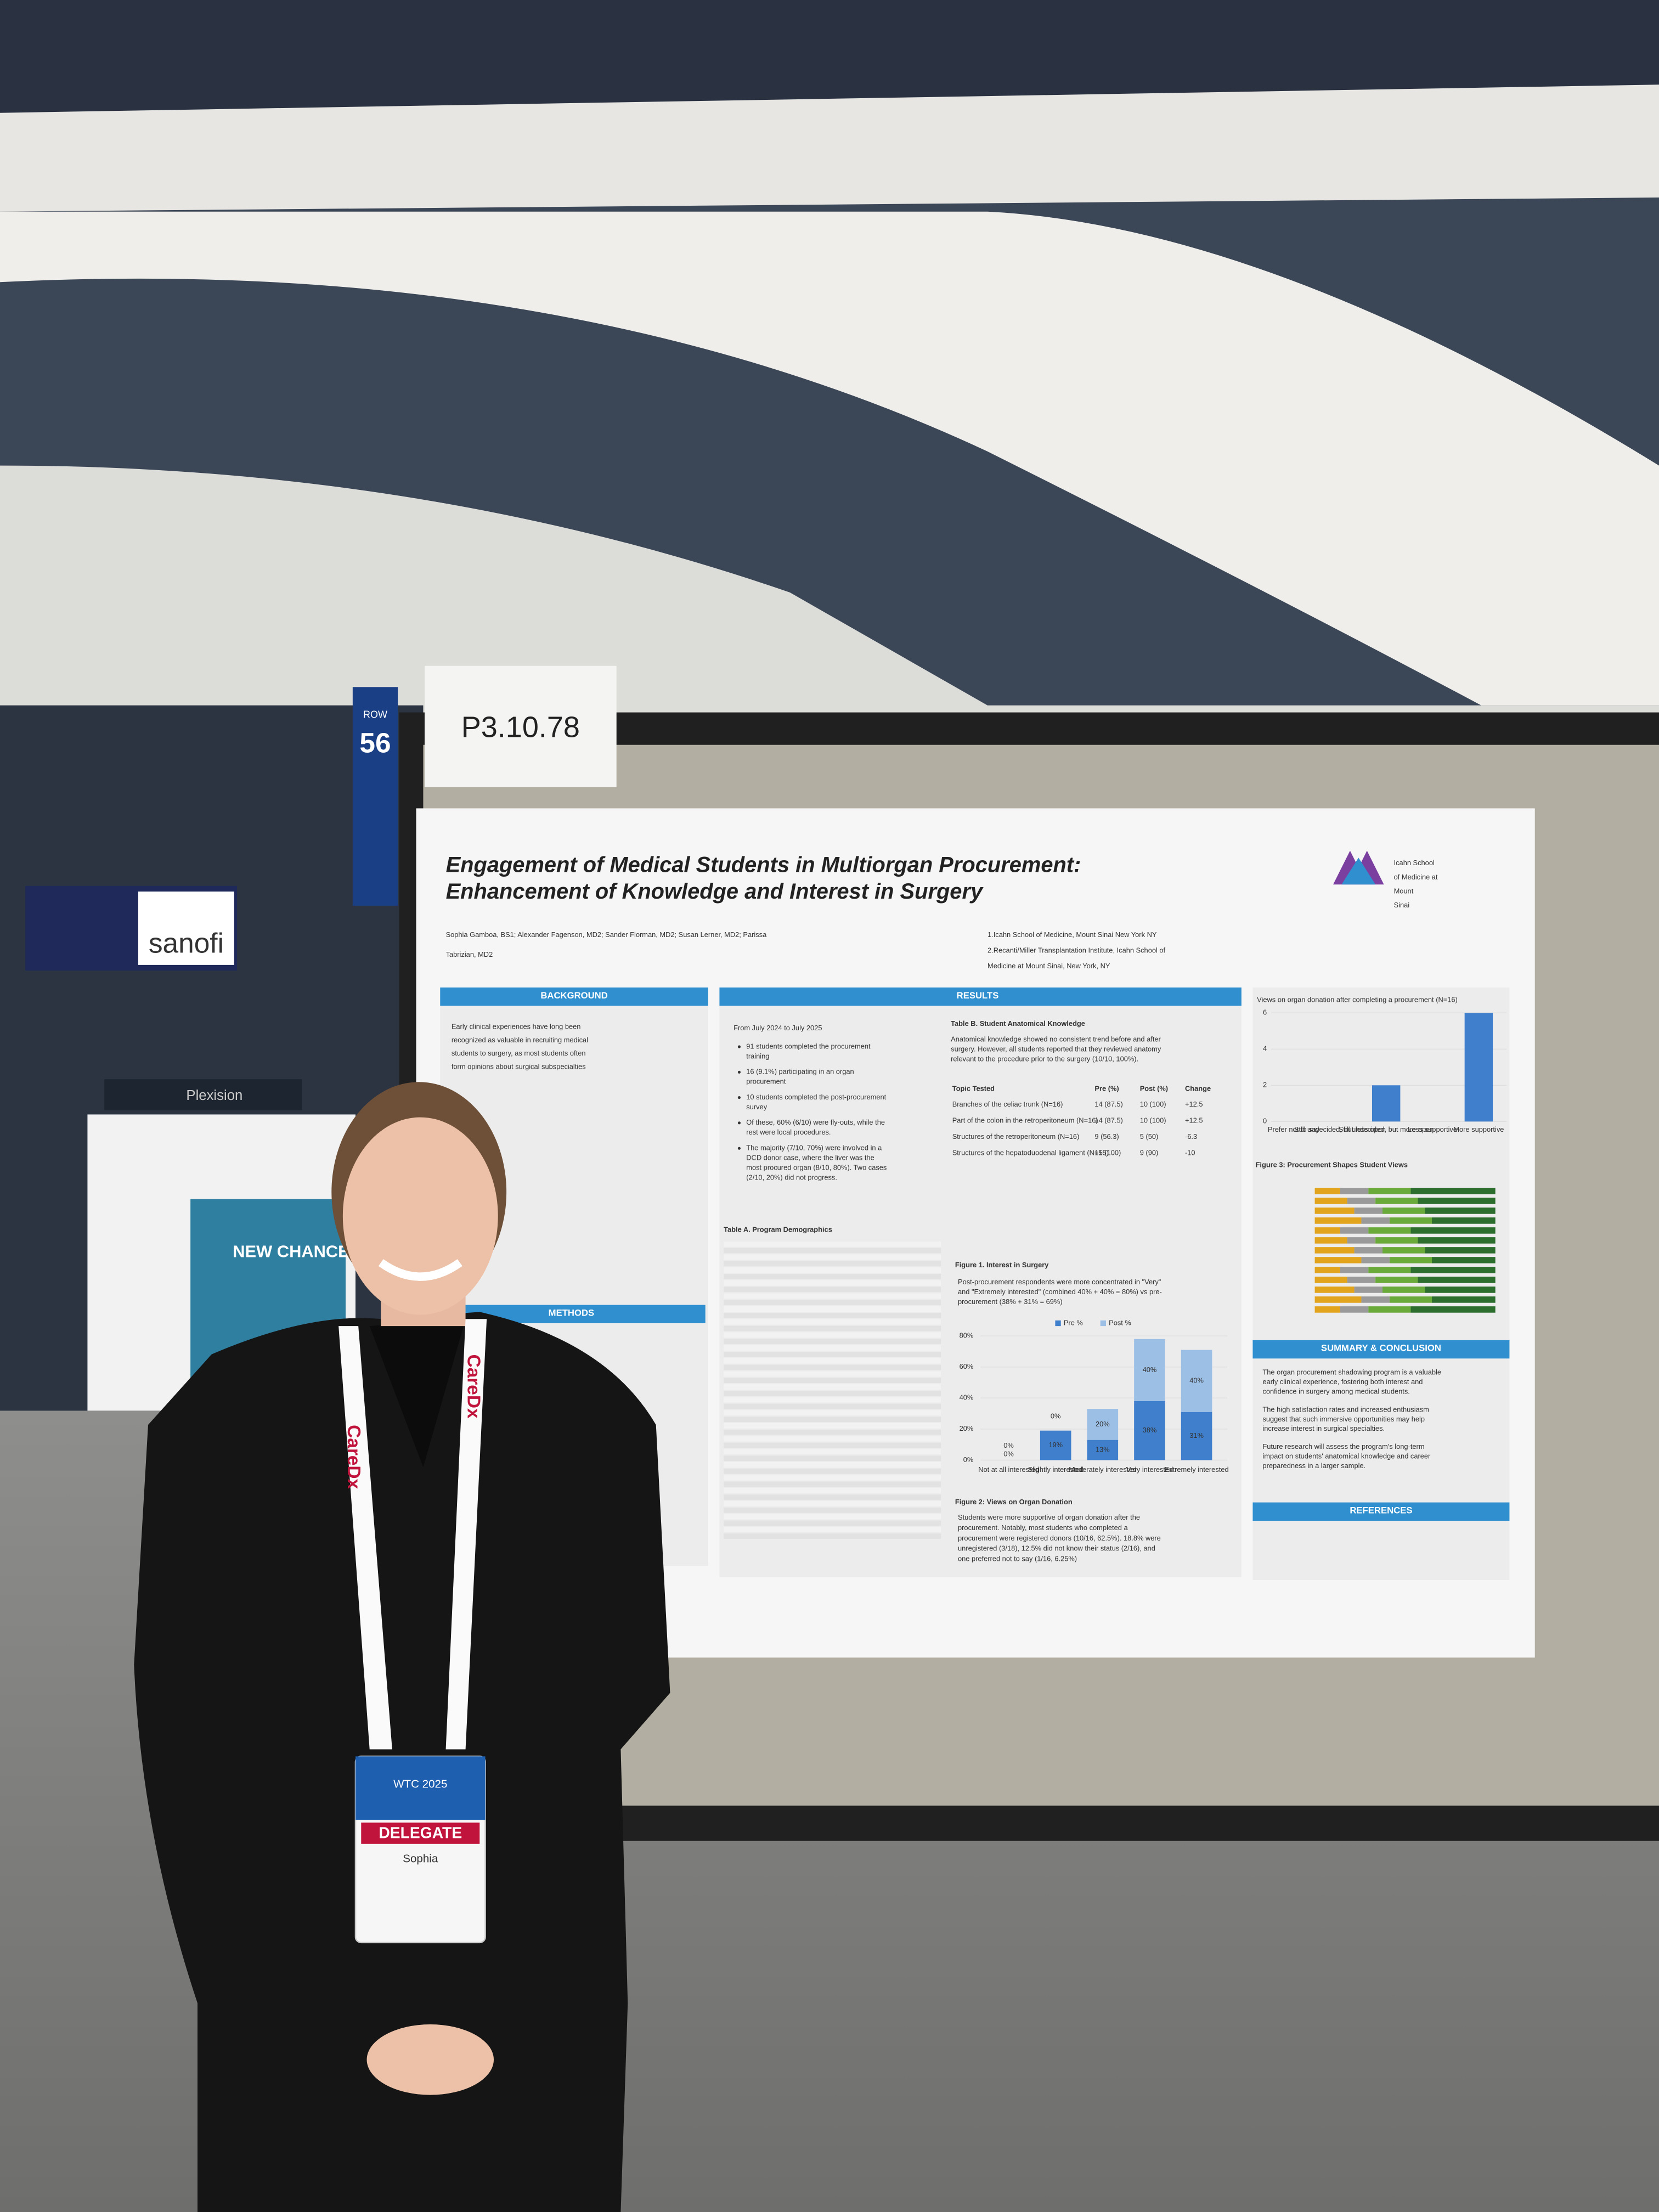 The image size is (1659, 2212). What do you see at coordinates (1056, 1416) in the screenshot?
I see `text: 0%` at bounding box center [1056, 1416].